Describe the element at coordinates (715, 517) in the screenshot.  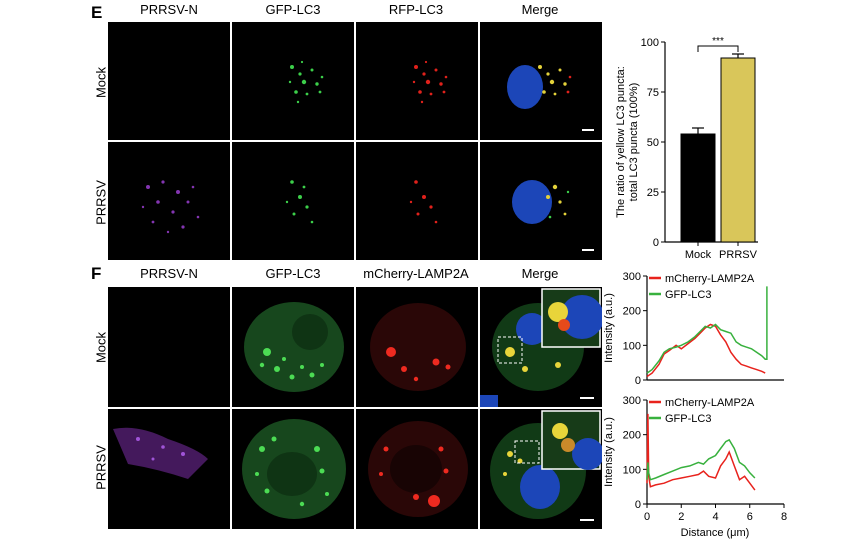
I see `x-tick-label: 4` at that location.